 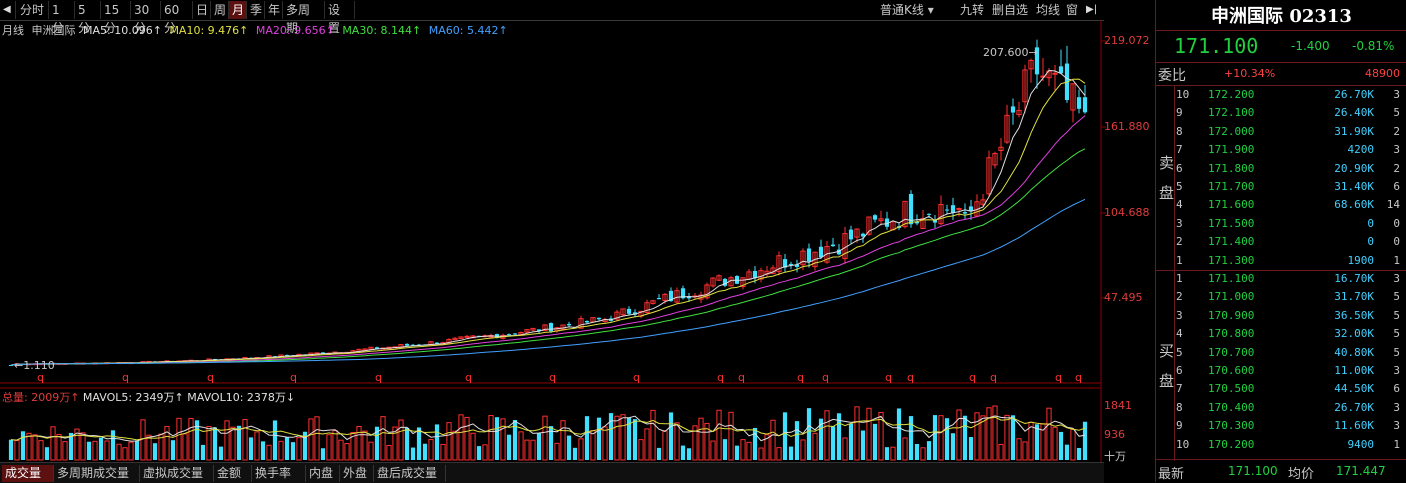 I want to click on period-tab-2: 5分, so click(x=88, y=18).